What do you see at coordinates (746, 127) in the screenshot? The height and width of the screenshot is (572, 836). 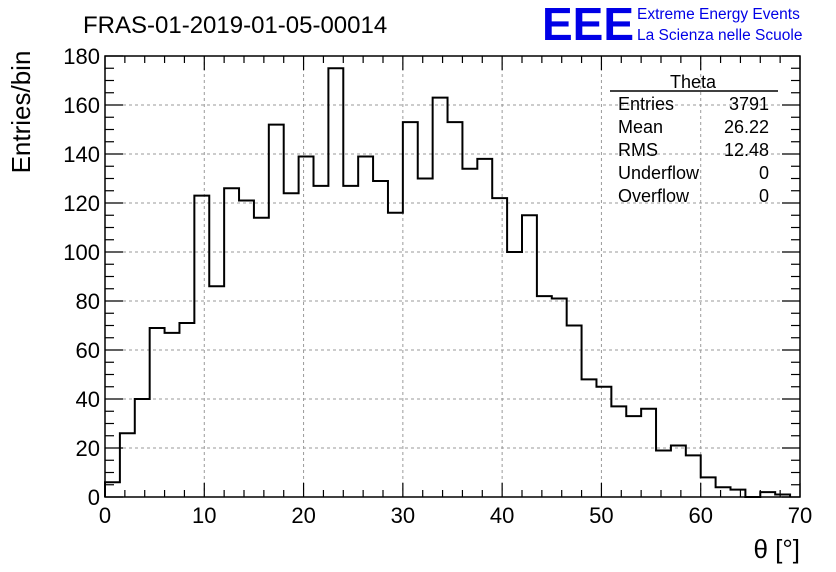 I see `stats-value: 26.22` at bounding box center [746, 127].